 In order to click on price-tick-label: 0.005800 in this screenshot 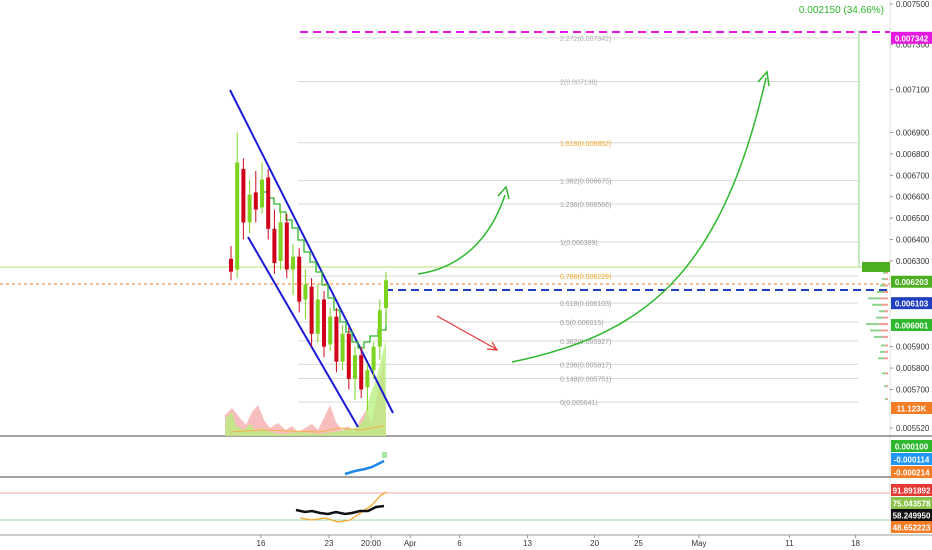, I will do `click(913, 368)`.